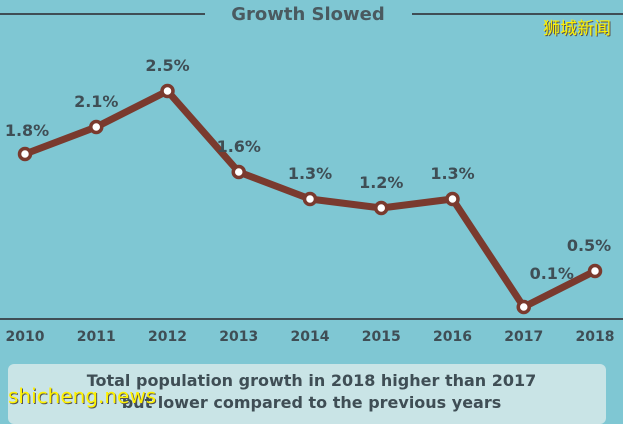 The height and width of the screenshot is (424, 623). Describe the element at coordinates (96, 337) in the screenshot. I see `x-tick-label: 2011` at that location.